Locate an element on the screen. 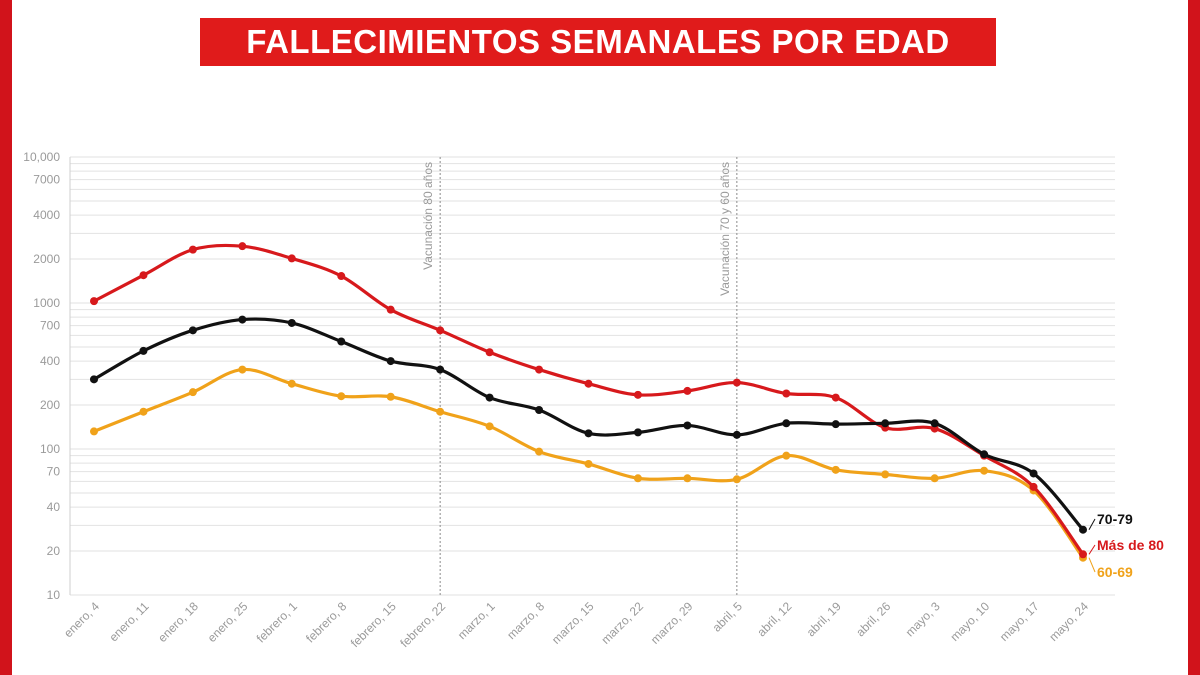  y-tick-label: 10,000 is located at coordinates (41, 157).